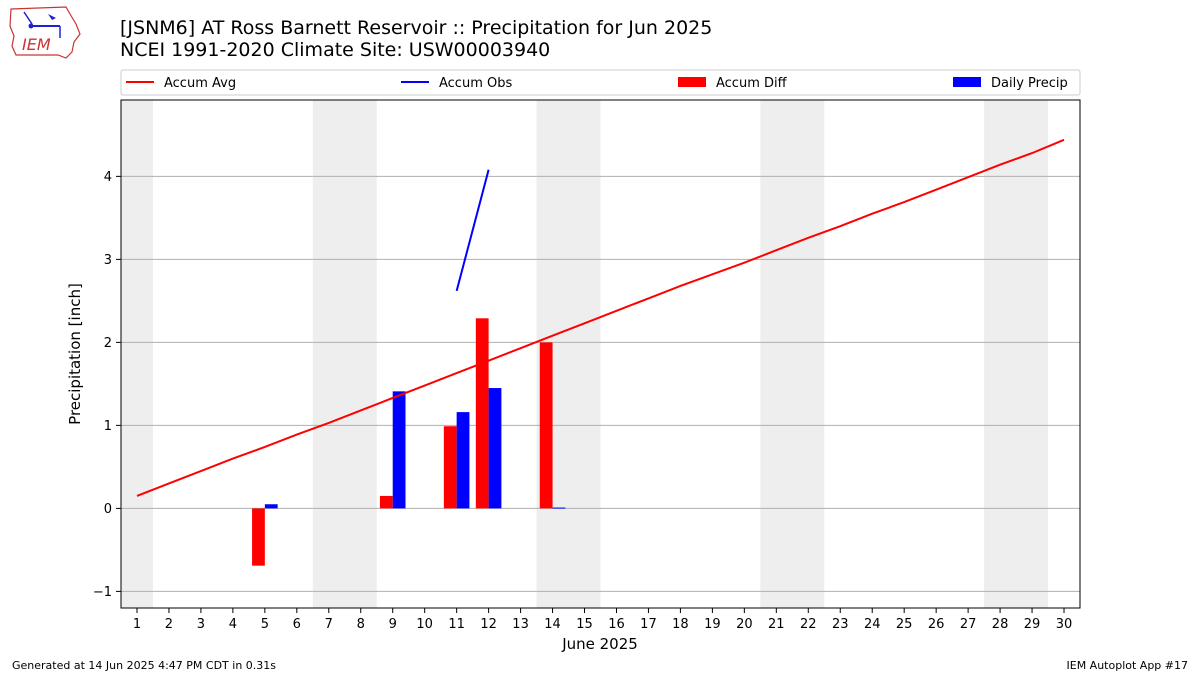  I want to click on x-tick-label: 8, so click(361, 624).